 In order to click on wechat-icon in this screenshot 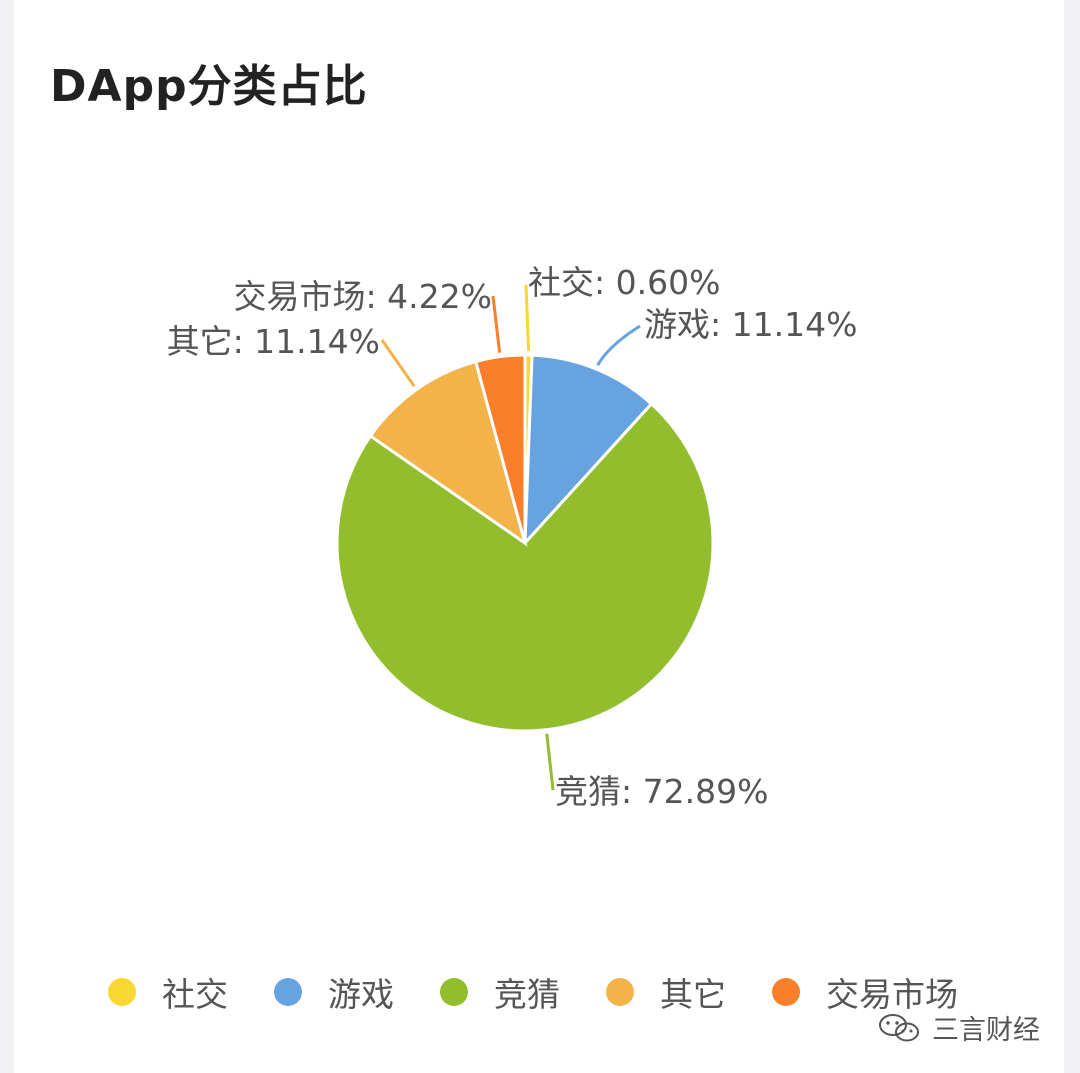, I will do `click(899, 1027)`.